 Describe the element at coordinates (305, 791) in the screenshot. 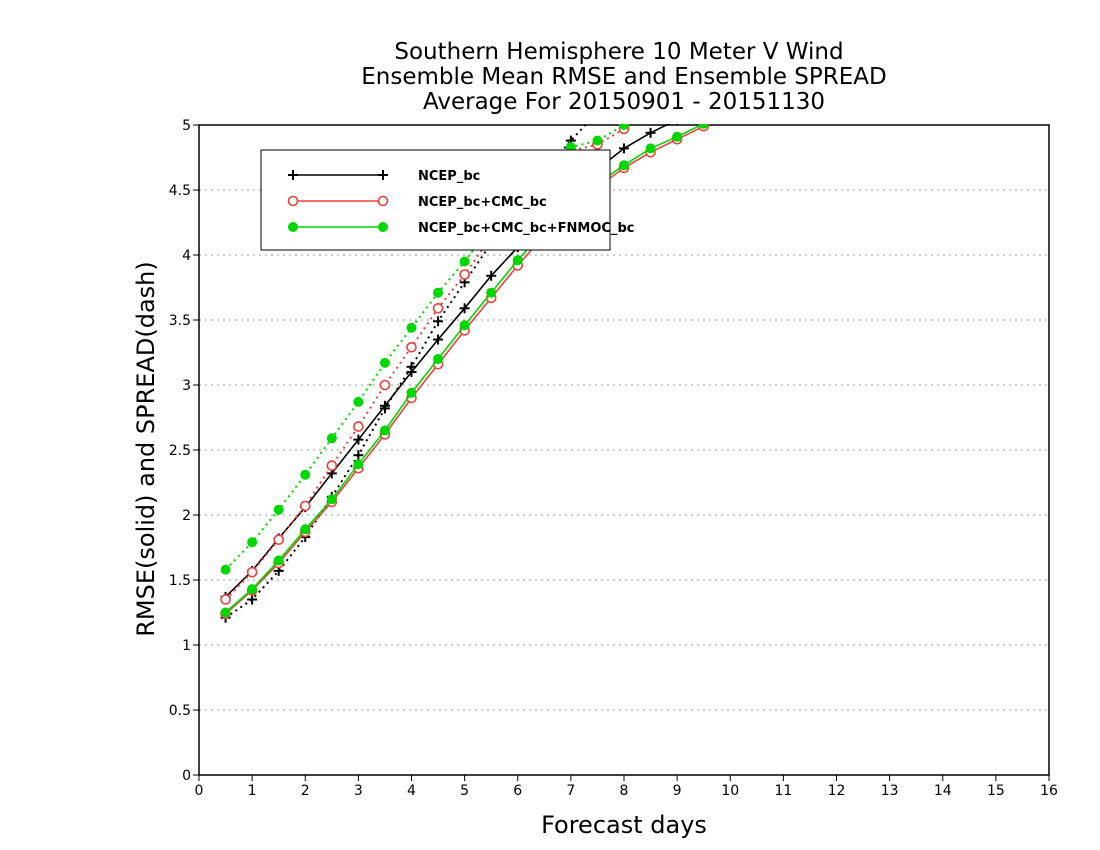

I see `x-tick-label: 2` at that location.